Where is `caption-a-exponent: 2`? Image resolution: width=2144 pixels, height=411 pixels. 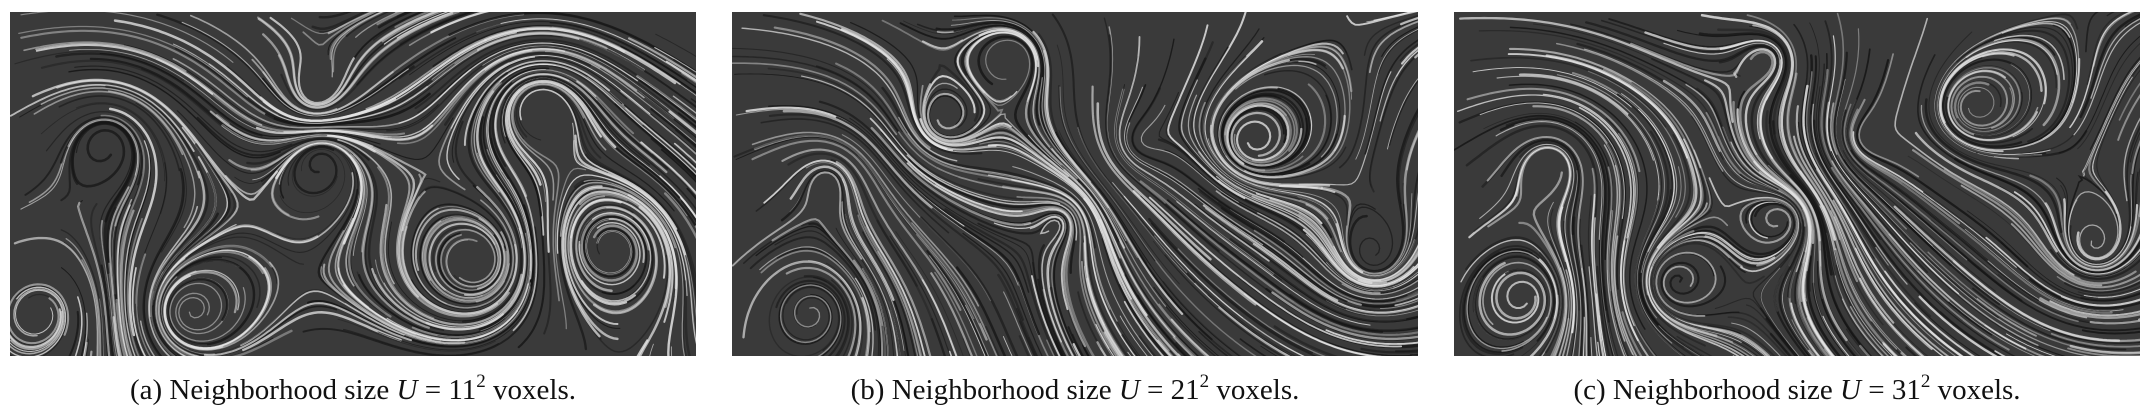
caption-a-exponent: 2 is located at coordinates (481, 381).